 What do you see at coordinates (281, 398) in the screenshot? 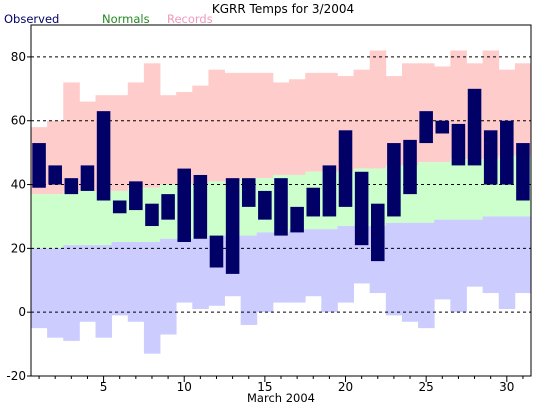
I see `x-axis-label: March 2004` at bounding box center [281, 398].